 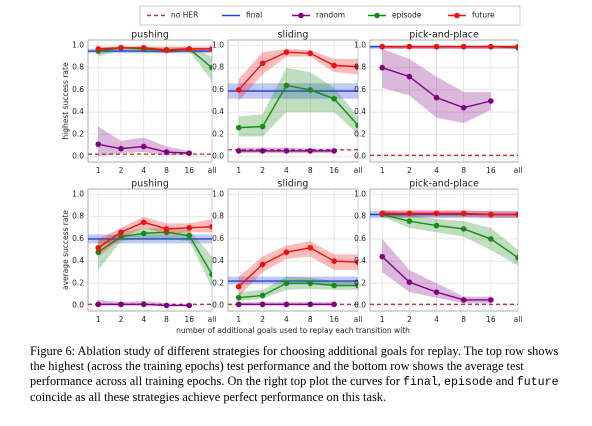 I want to click on legend-label: future, so click(x=483, y=15).